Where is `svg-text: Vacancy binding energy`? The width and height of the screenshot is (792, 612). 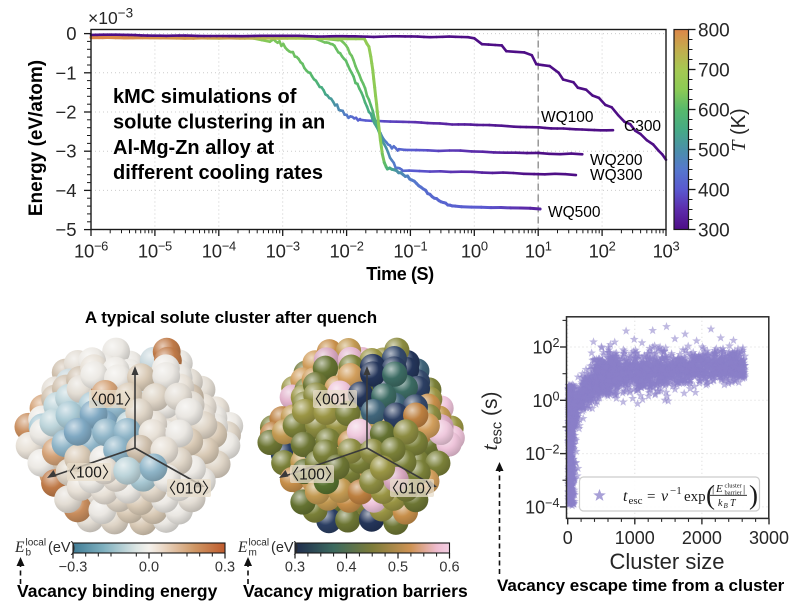 svg-text: Vacancy binding energy is located at coordinates (117, 591).